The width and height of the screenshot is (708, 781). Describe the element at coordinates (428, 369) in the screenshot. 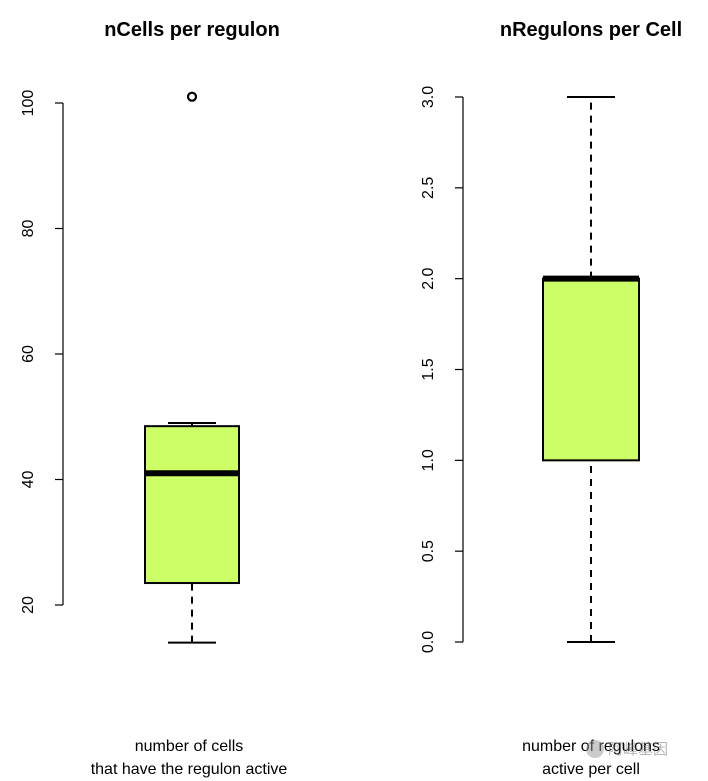

I see `y-tick-label: 1.5` at that location.